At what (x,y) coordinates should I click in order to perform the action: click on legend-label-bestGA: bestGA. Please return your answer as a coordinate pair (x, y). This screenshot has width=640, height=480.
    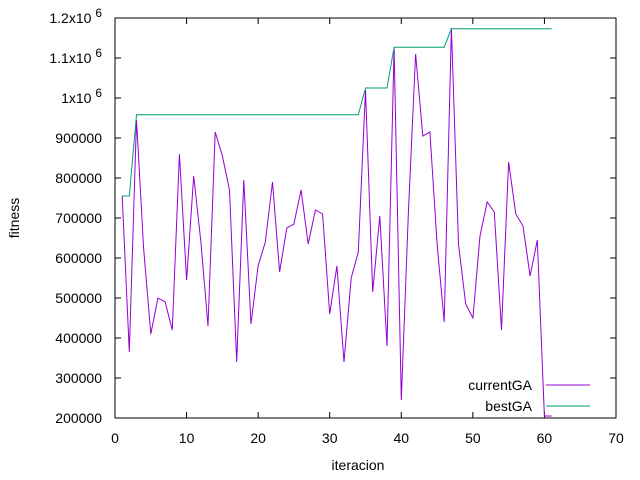
    Looking at the image, I should click on (508, 406).